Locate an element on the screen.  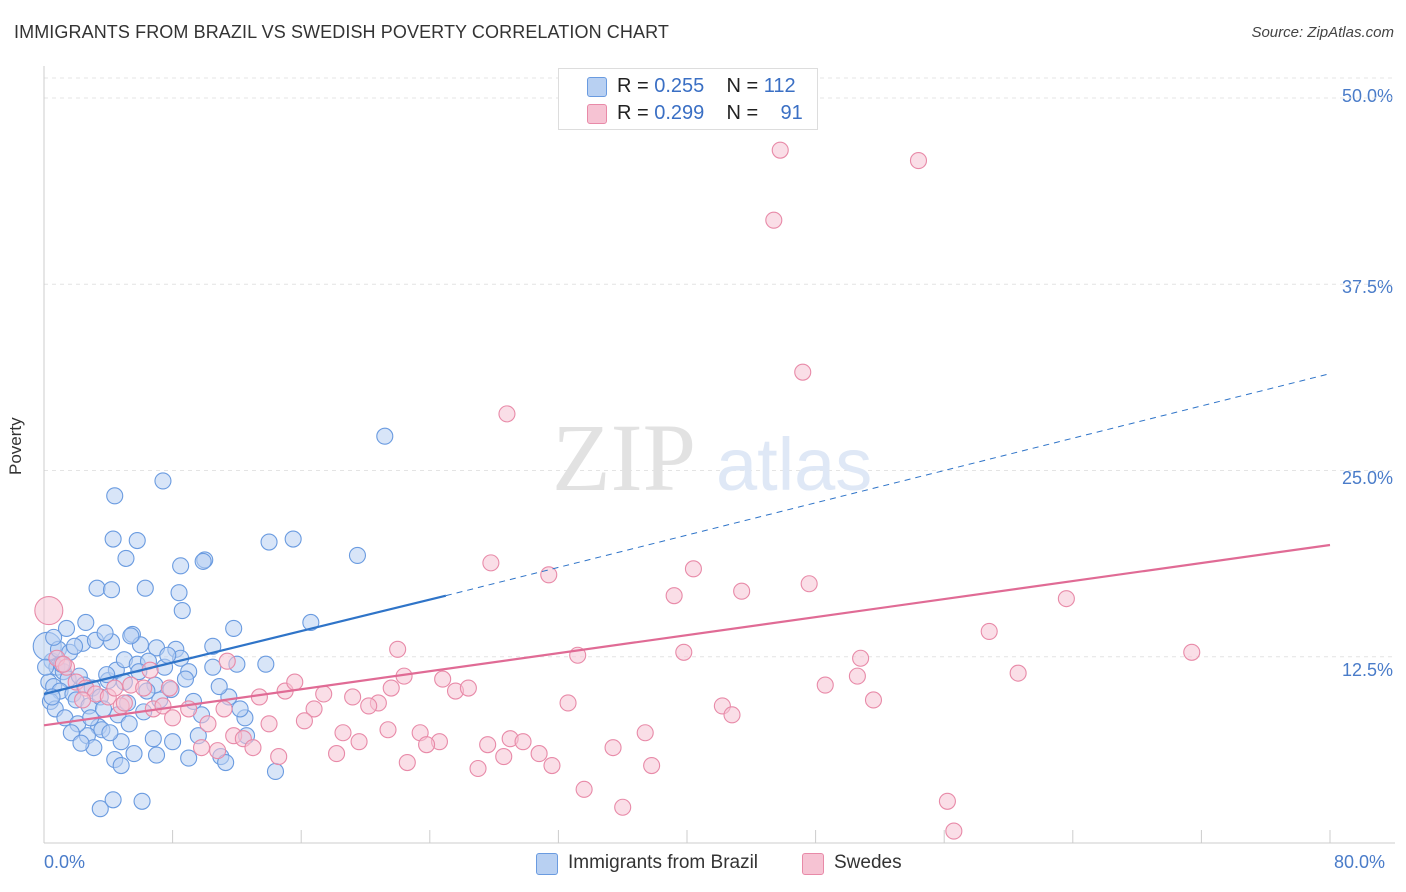
watermark-atlas: atlas is located at coordinates (794, 464).